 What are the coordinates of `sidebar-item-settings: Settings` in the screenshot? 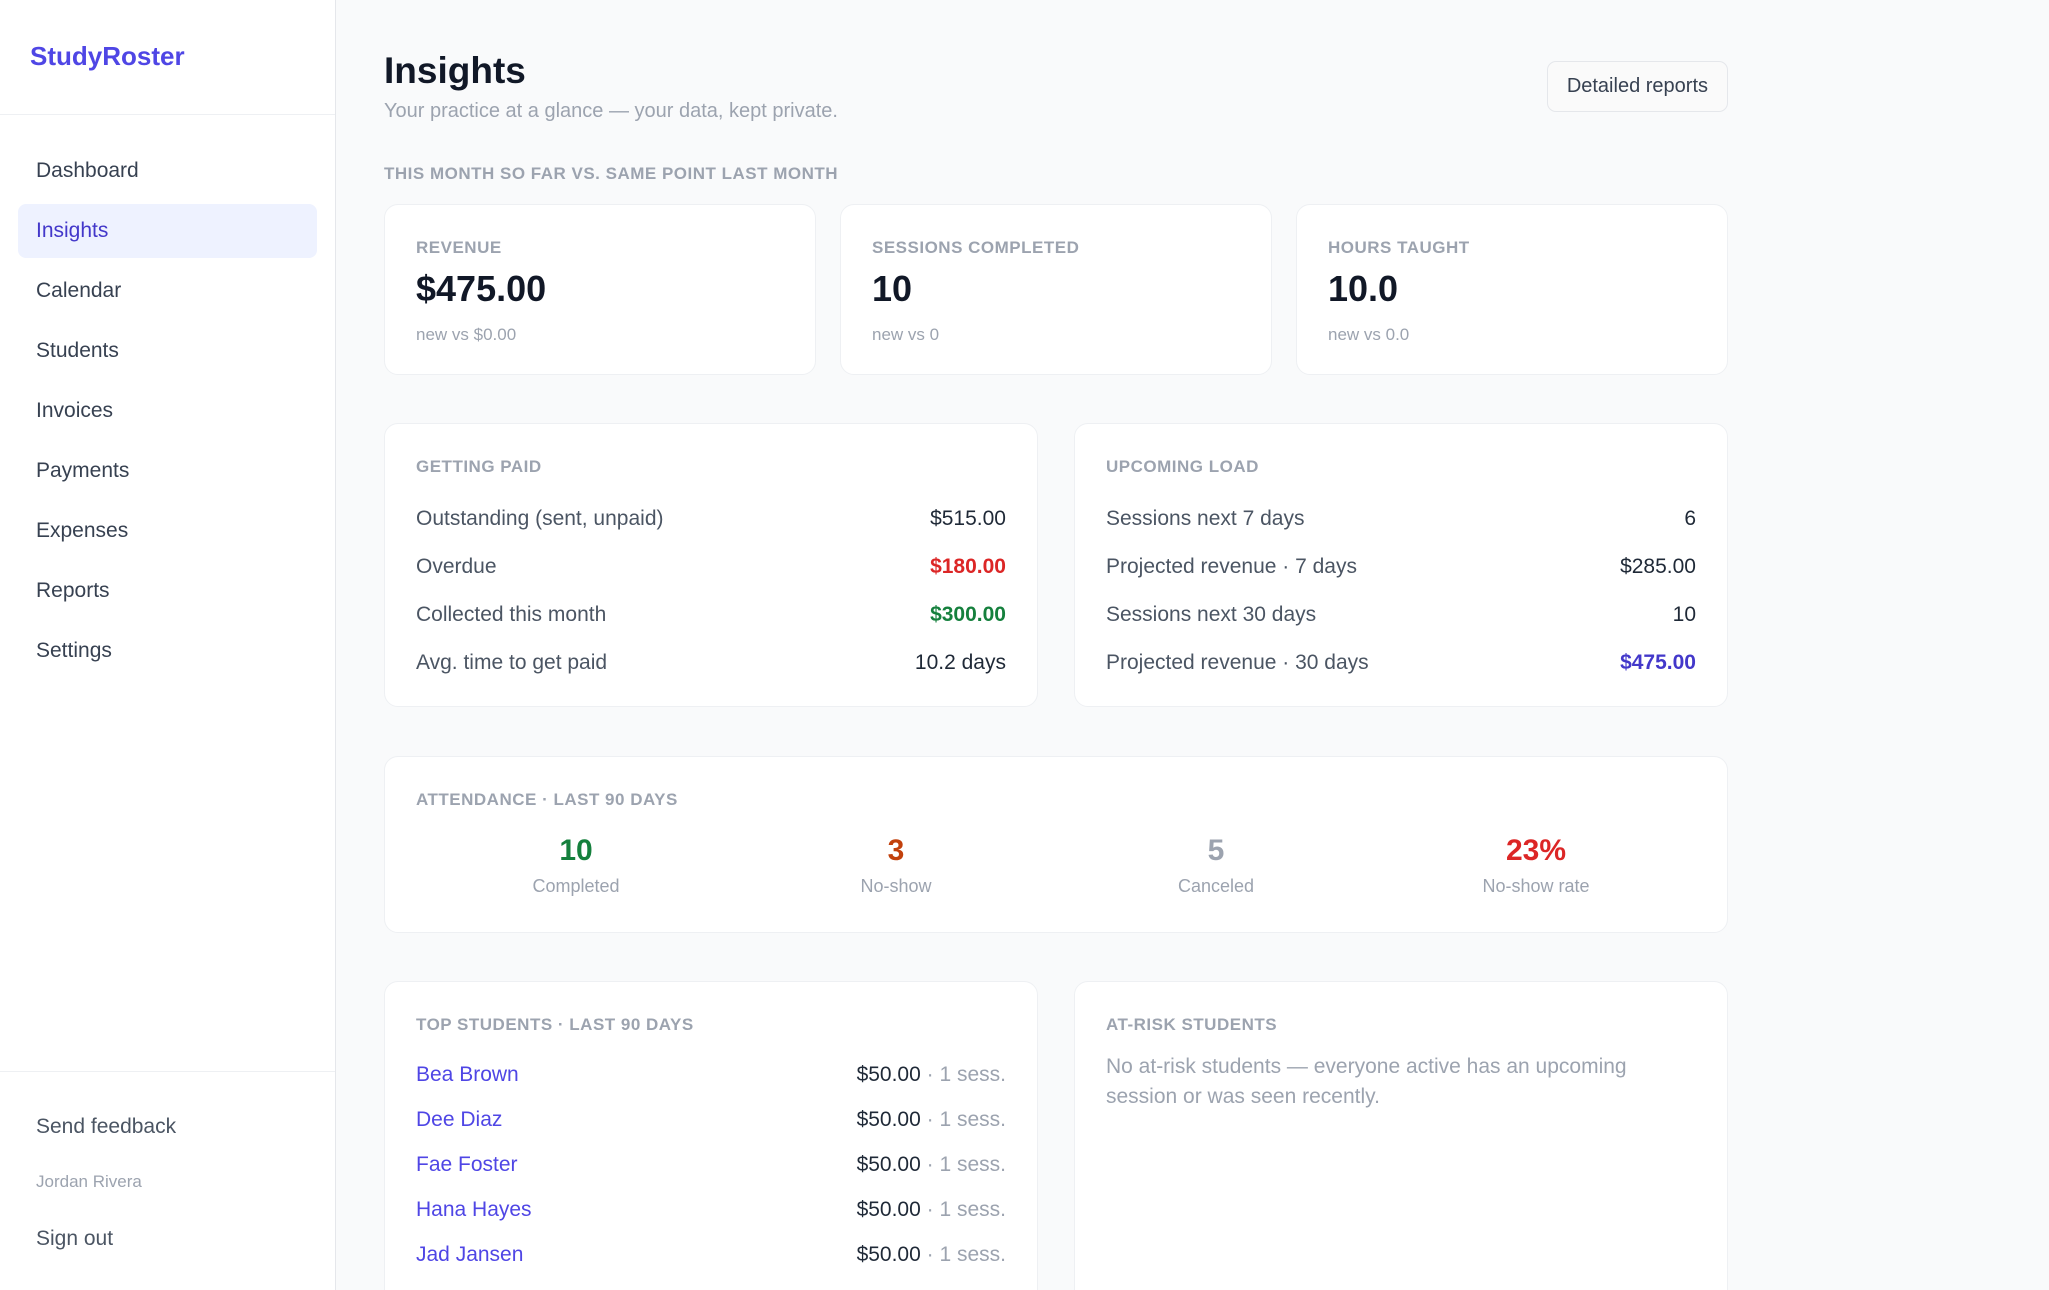 It's located at (74, 650).